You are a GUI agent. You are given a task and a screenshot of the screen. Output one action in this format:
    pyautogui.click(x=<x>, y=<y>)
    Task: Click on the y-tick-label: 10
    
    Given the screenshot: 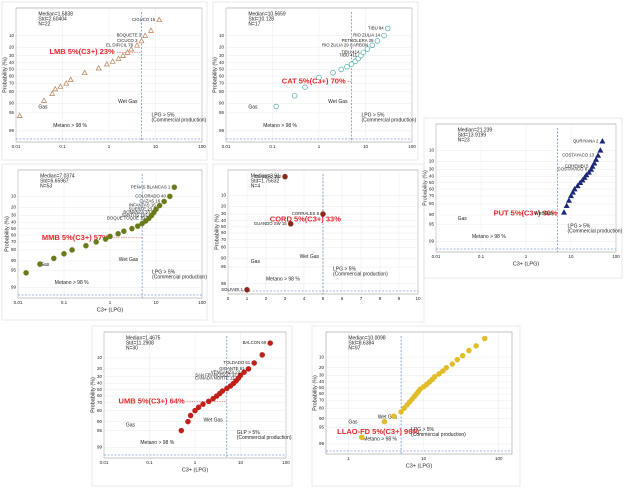 What is the action you would take?
    pyautogui.click(x=12, y=35)
    